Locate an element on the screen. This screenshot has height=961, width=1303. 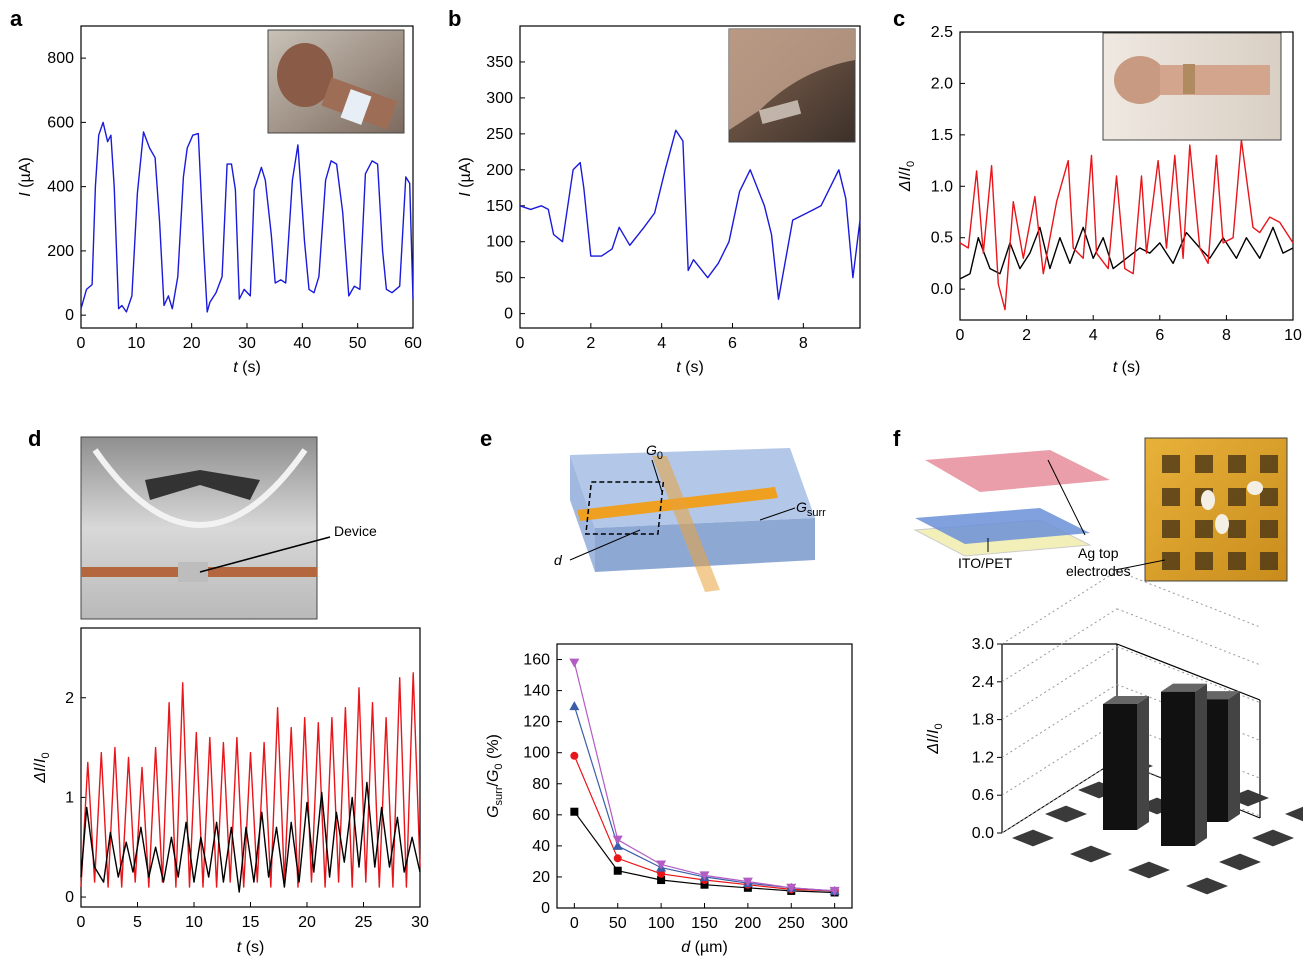
y-tick-label: 350 is located at coordinates (499, 62).